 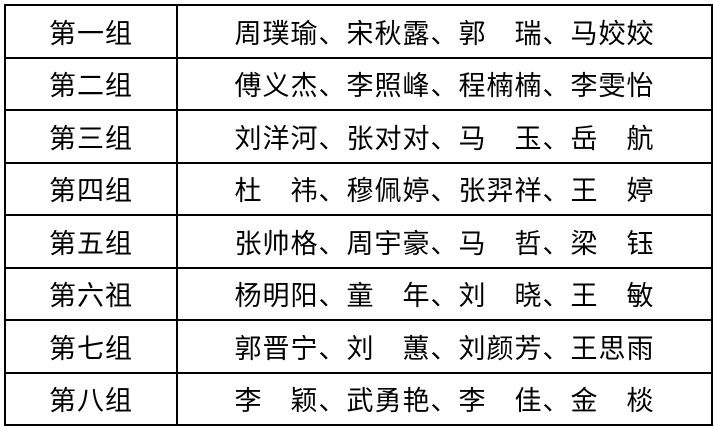 What do you see at coordinates (444, 293) in the screenshot?
I see `members-cell: 杨明阳、童 年、刘 晓、王 敏` at bounding box center [444, 293].